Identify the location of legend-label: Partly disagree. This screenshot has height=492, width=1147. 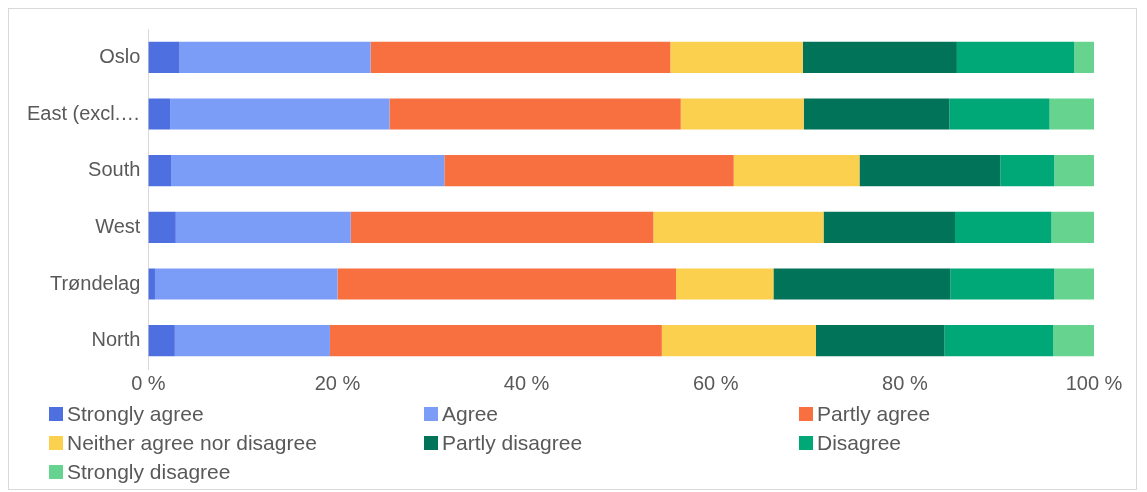
(512, 443).